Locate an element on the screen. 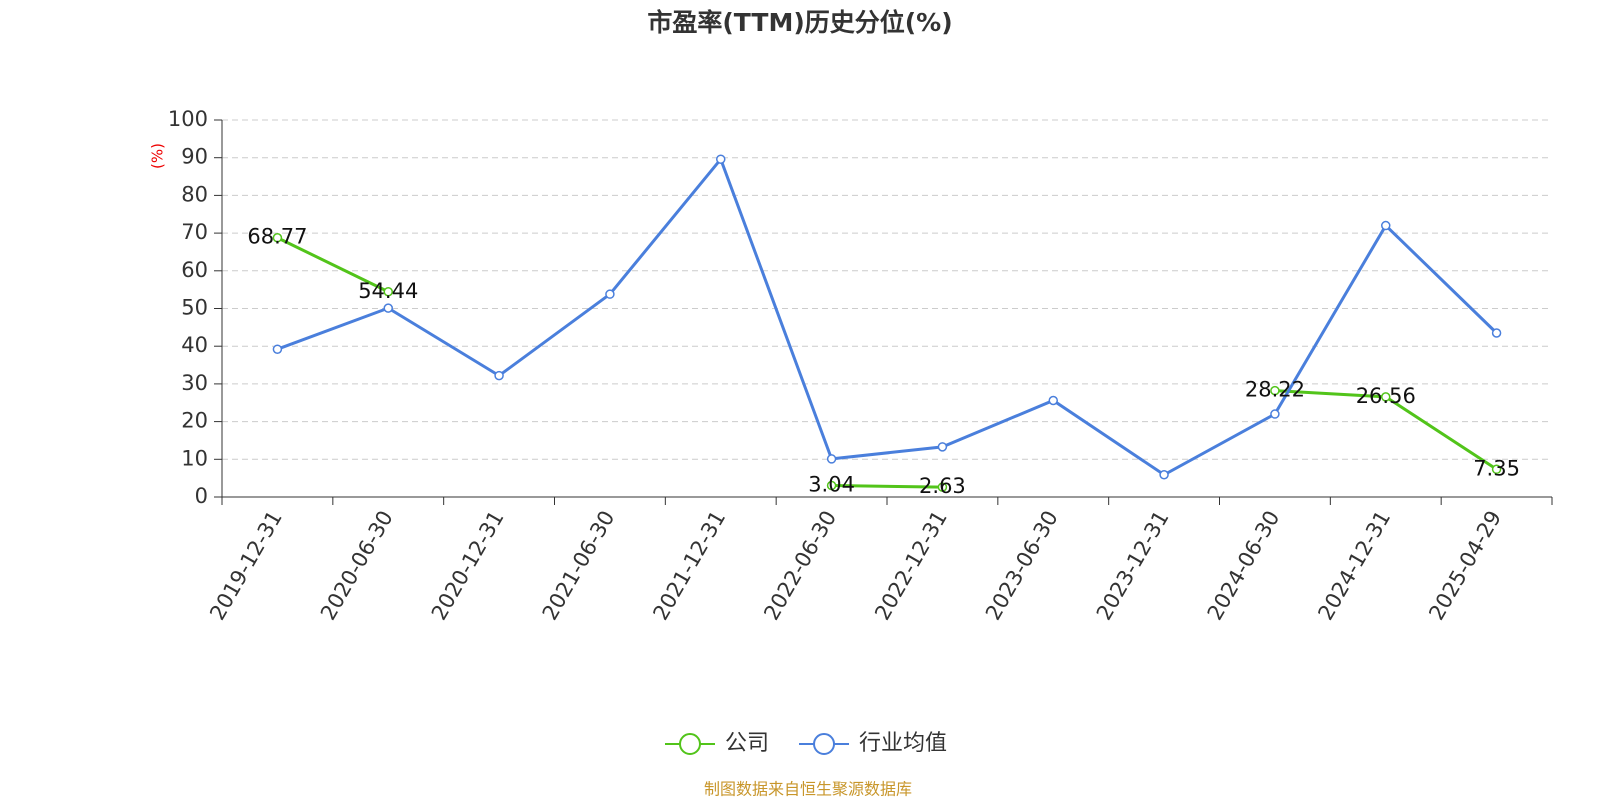 The image size is (1600, 800). legend-label: 公司 is located at coordinates (747, 743).